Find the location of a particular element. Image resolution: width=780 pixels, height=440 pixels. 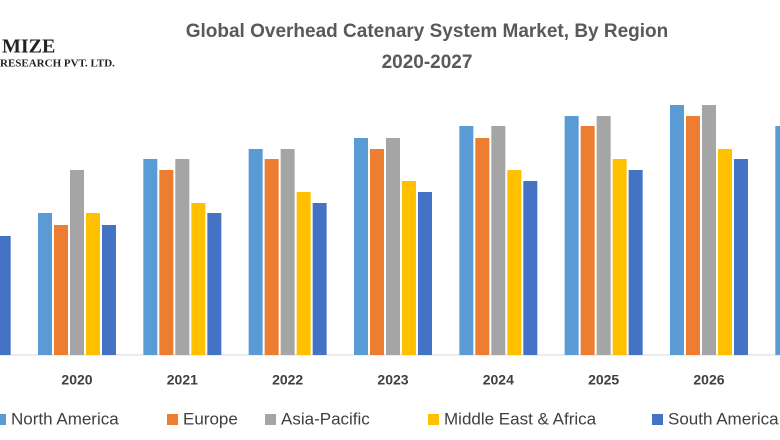

x-tick-label: 2025 is located at coordinates (603, 380).